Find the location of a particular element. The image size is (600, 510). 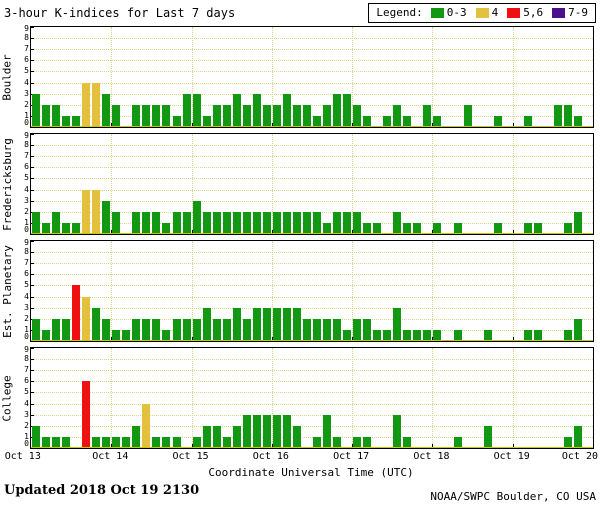

station-label-text: Boulder is located at coordinates (8, 77).